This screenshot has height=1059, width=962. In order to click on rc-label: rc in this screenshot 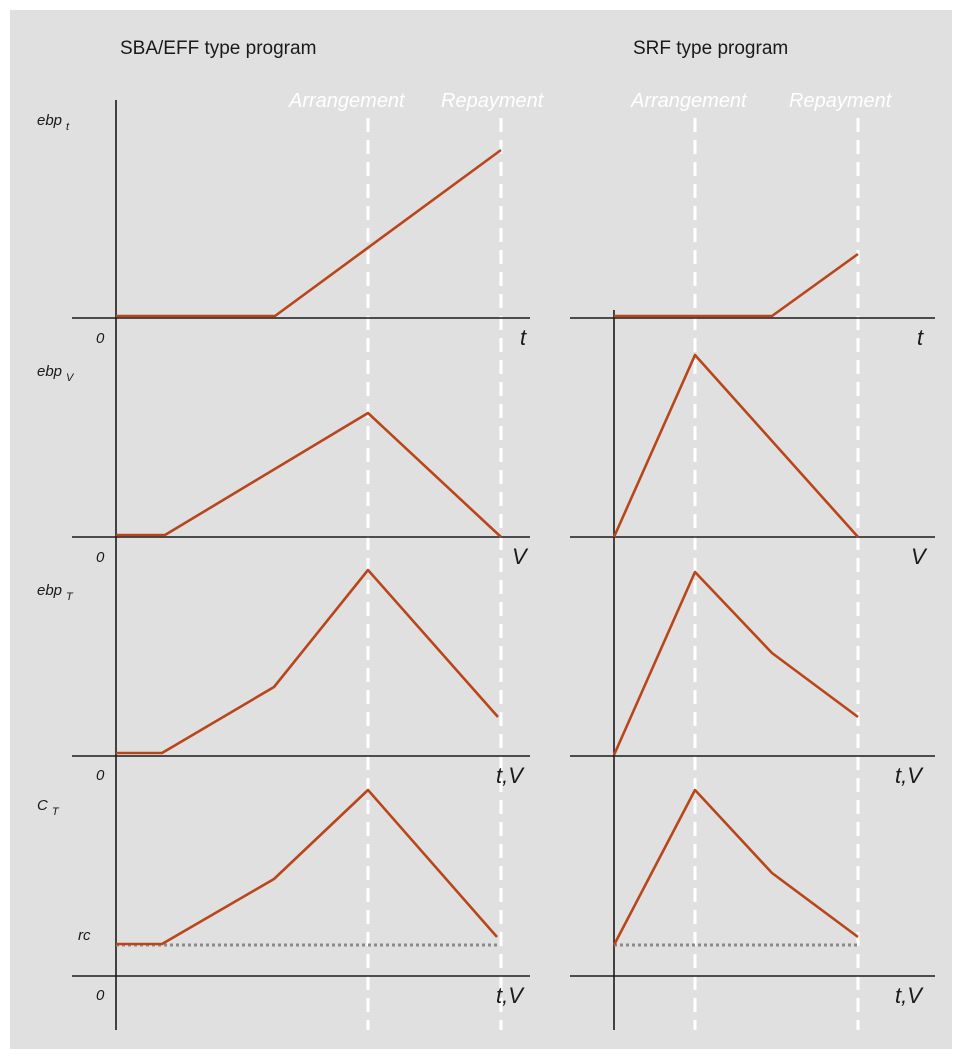, I will do `click(84, 935)`.